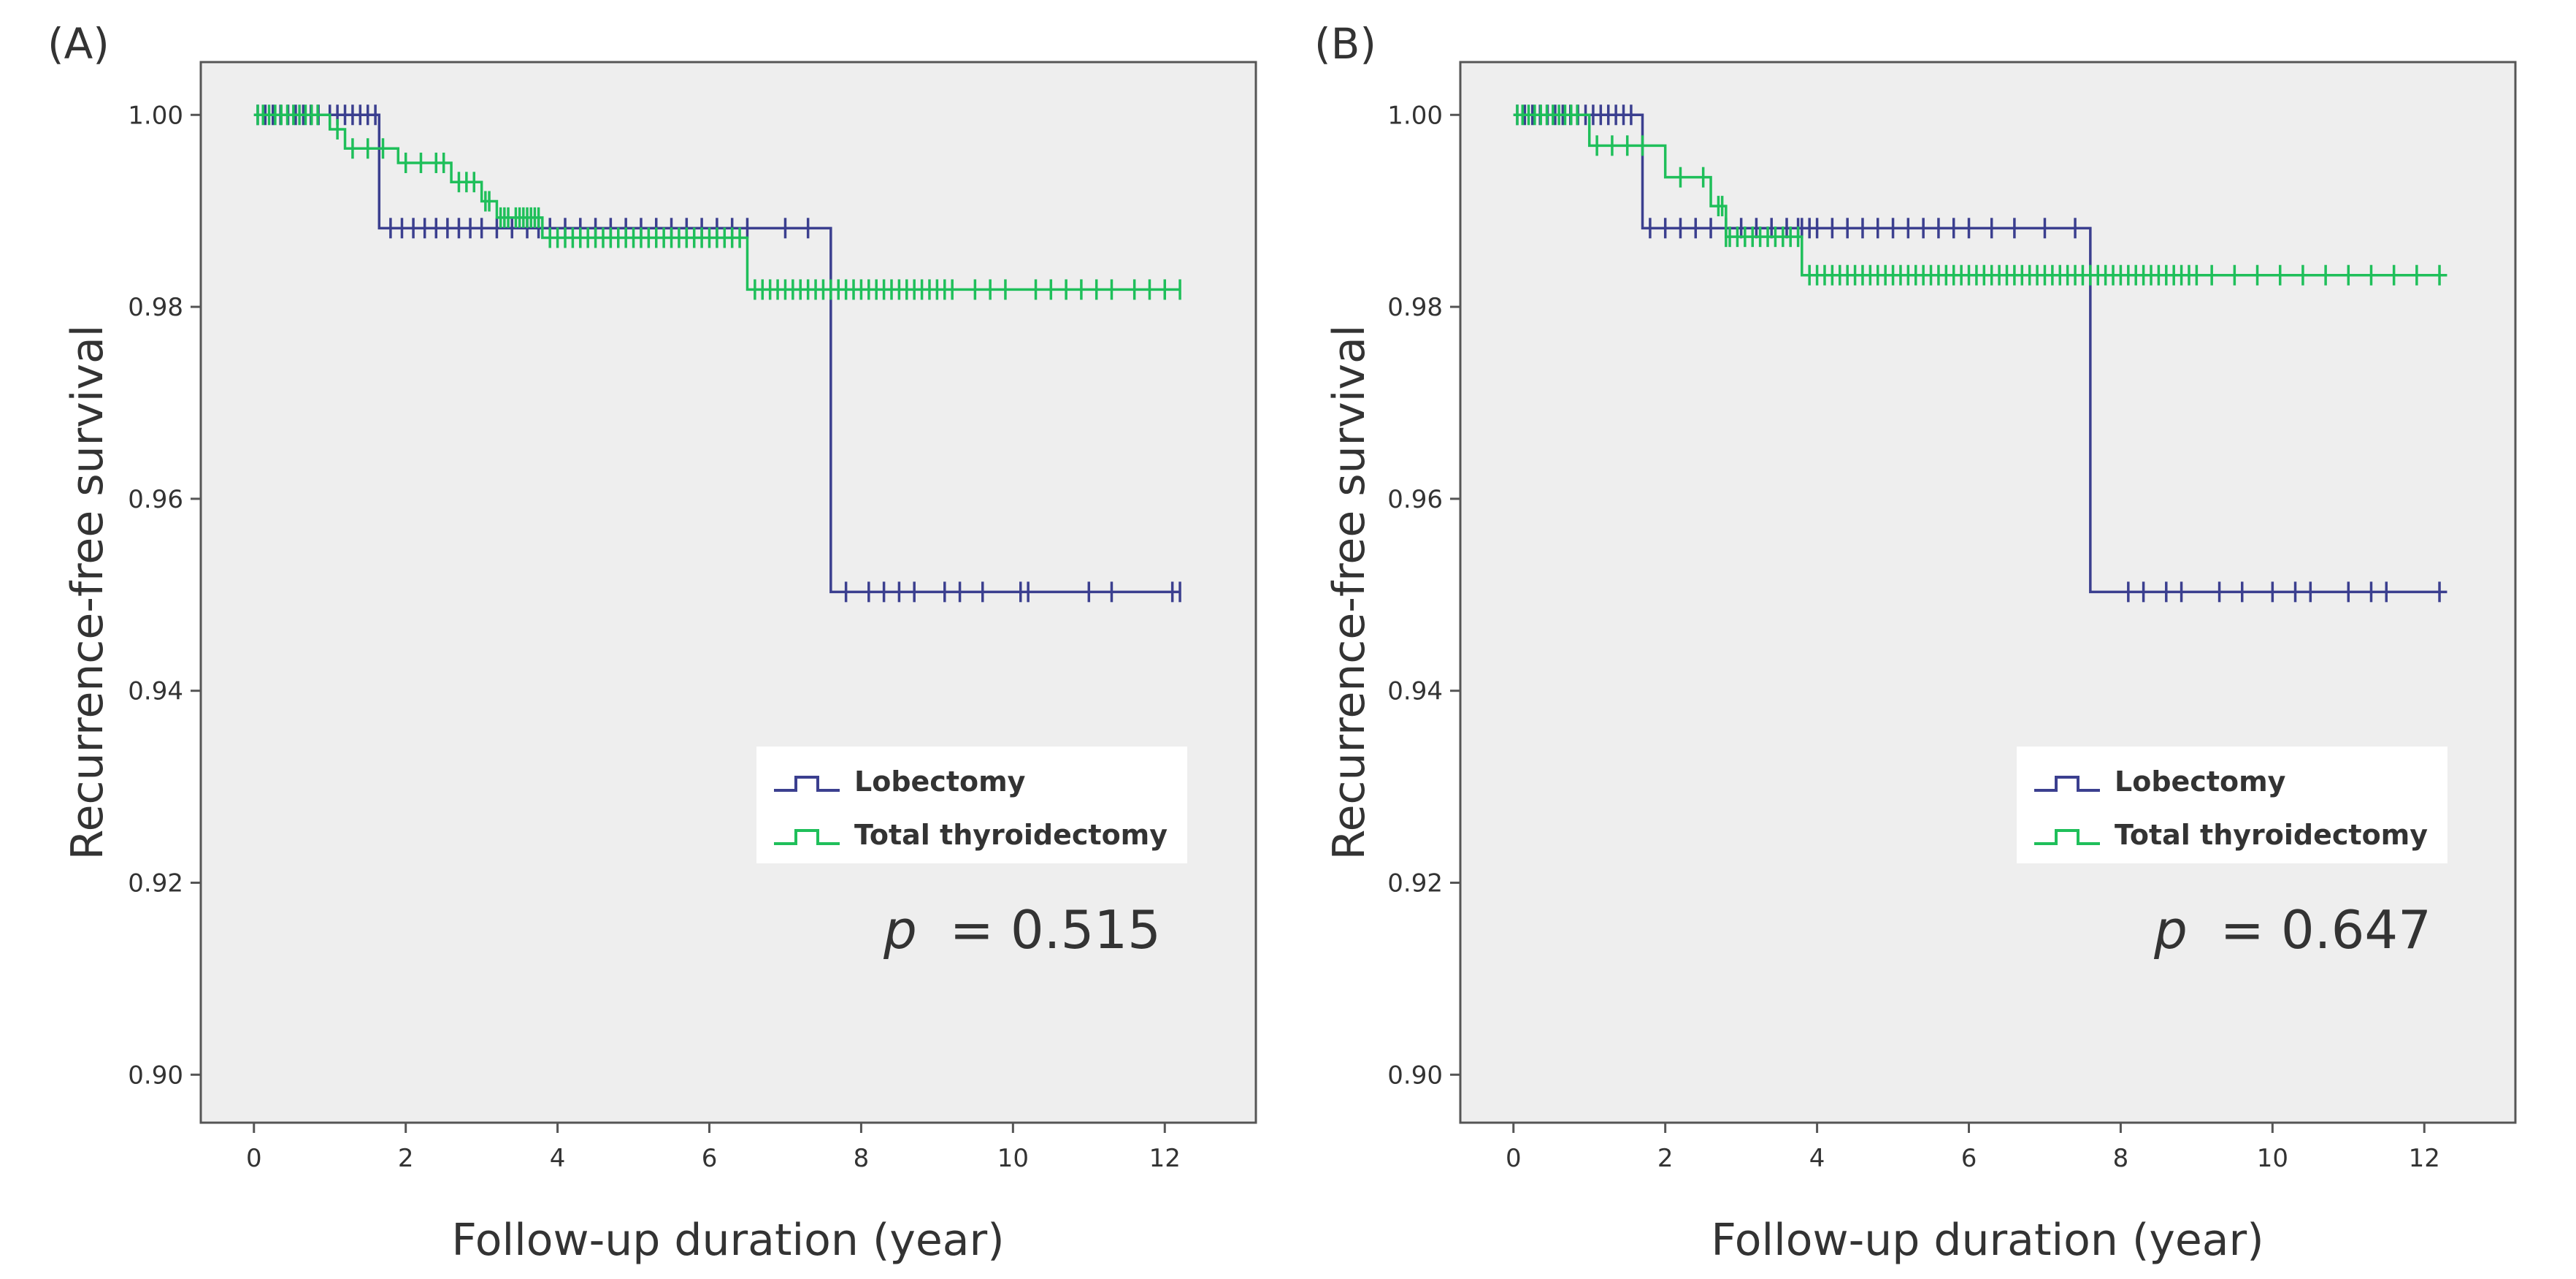 Image resolution: width=2576 pixels, height=1279 pixels. What do you see at coordinates (1980, 195) in the screenshot?
I see `panel-b-survival-curve-total-thyroidectomy` at bounding box center [1980, 195].